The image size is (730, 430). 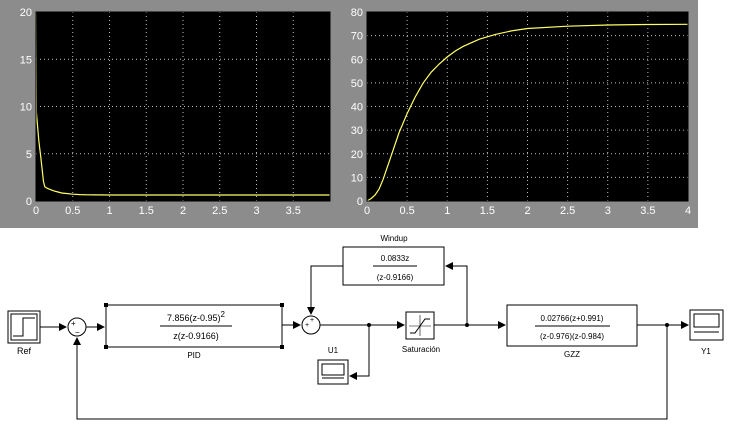 What do you see at coordinates (394, 238) in the screenshot?
I see `windup-title: Windup` at bounding box center [394, 238].